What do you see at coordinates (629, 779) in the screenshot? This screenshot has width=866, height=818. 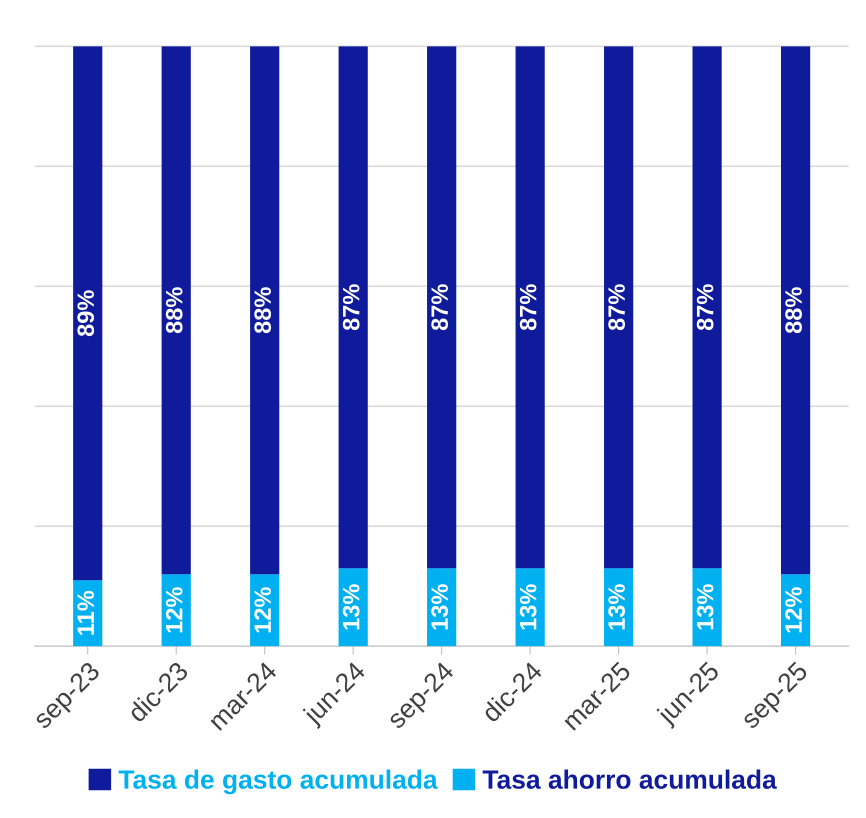 I see `legend-label: Tasa ahorro acumulada` at bounding box center [629, 779].